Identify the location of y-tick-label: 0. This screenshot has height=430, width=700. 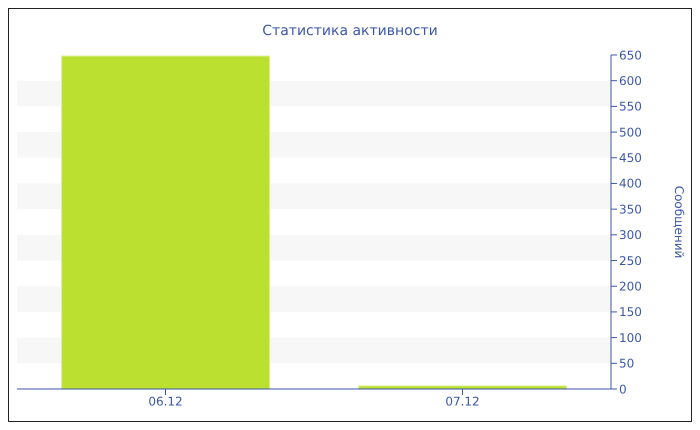
(623, 389).